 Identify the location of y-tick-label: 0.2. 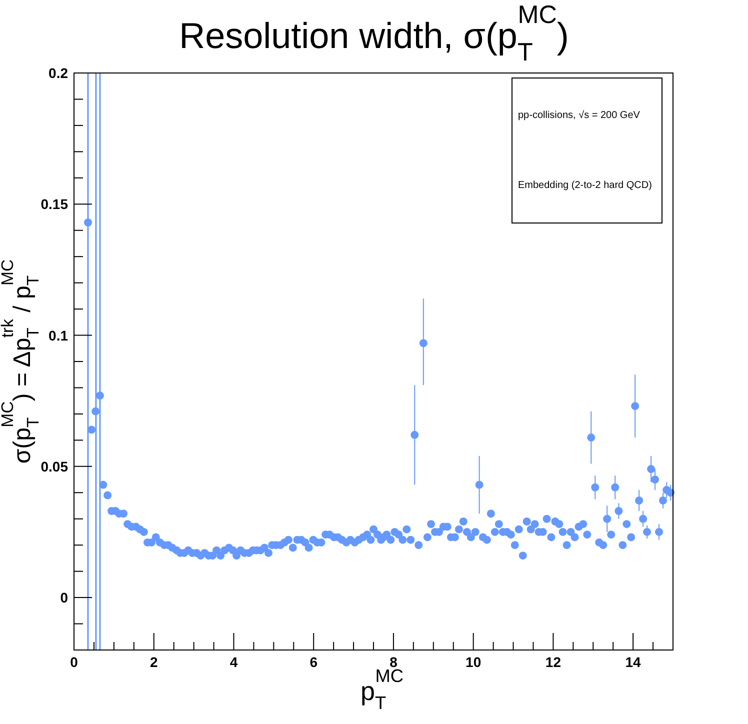
(58, 73).